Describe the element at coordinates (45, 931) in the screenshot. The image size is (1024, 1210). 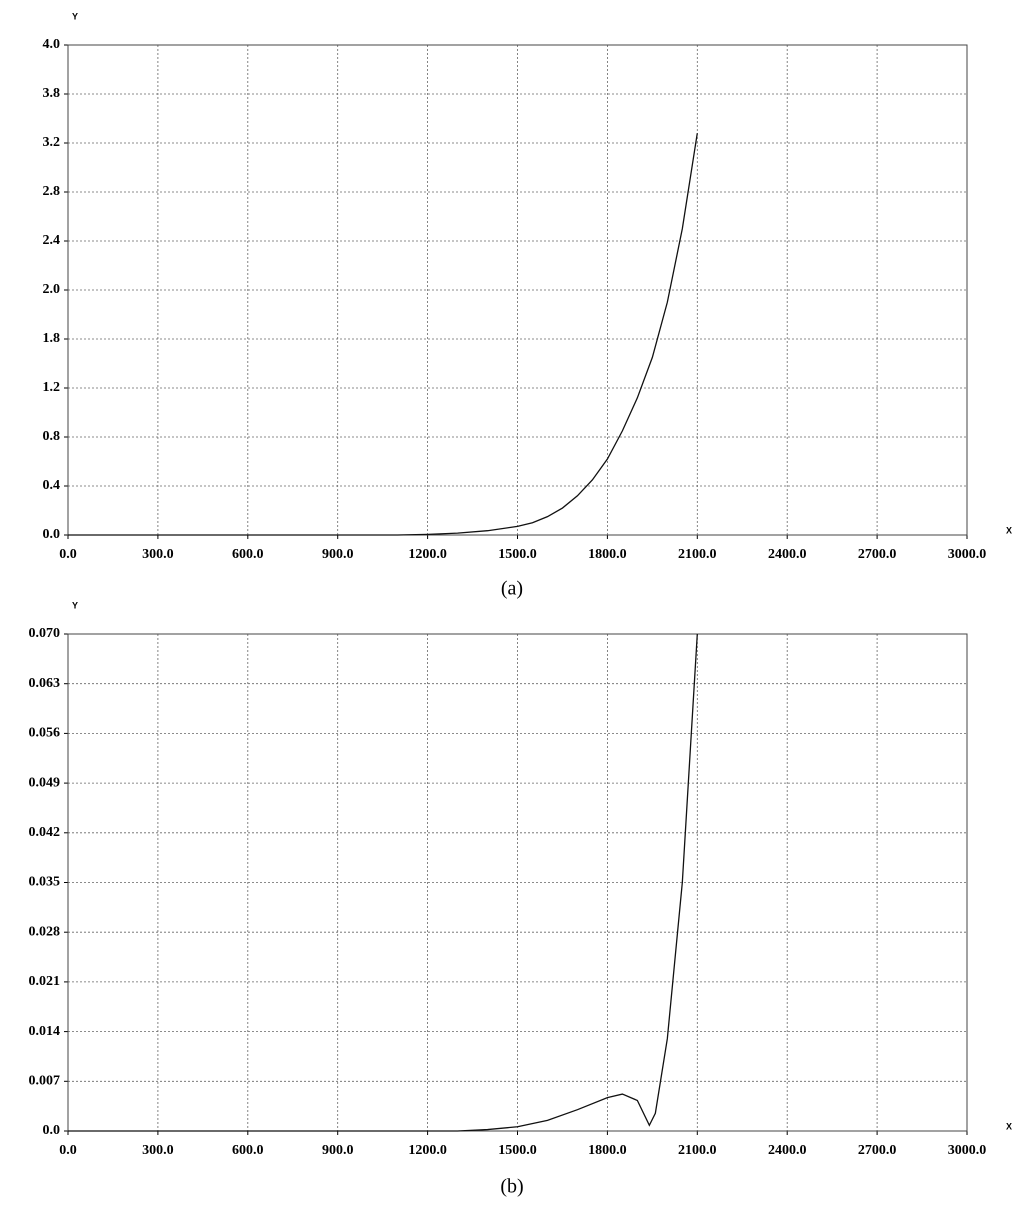
I see `y-tick-label: 0.028` at that location.